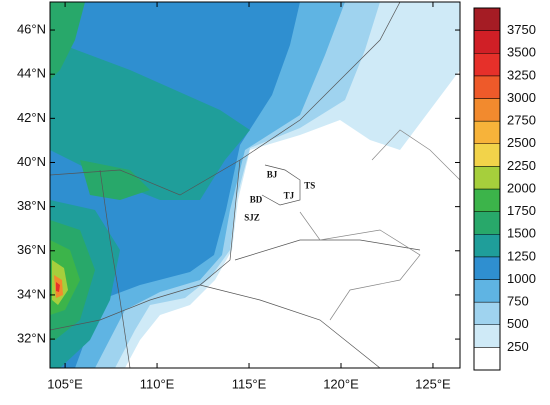  What do you see at coordinates (272, 174) in the screenshot?
I see `city-label: BJ` at bounding box center [272, 174].